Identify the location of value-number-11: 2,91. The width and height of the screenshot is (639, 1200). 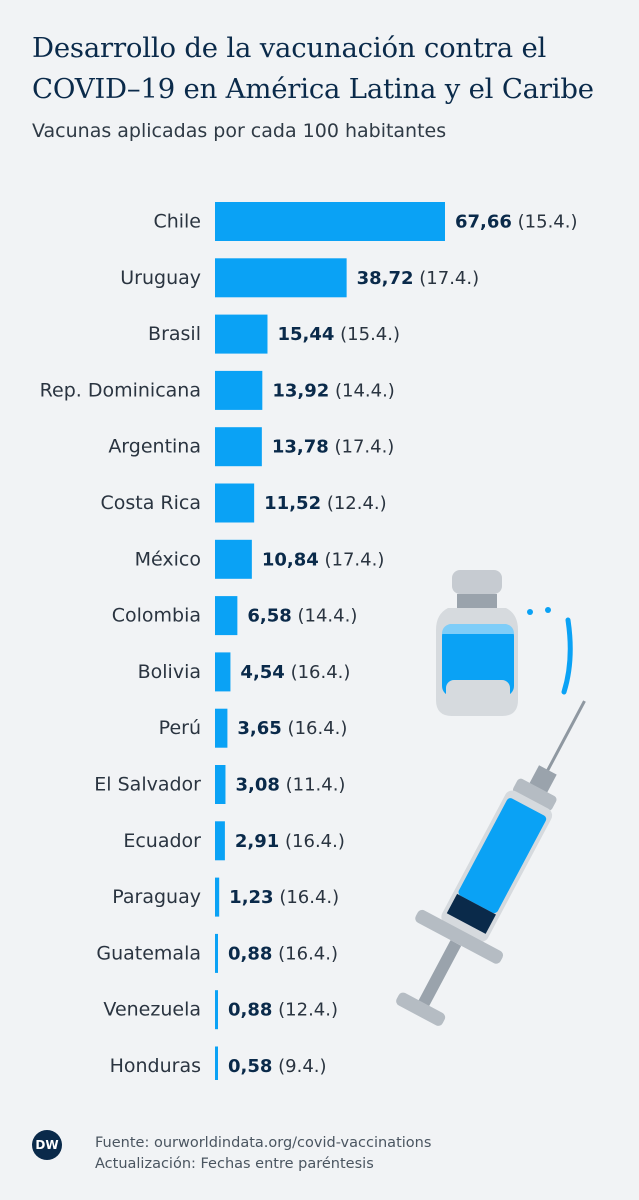
(257, 841).